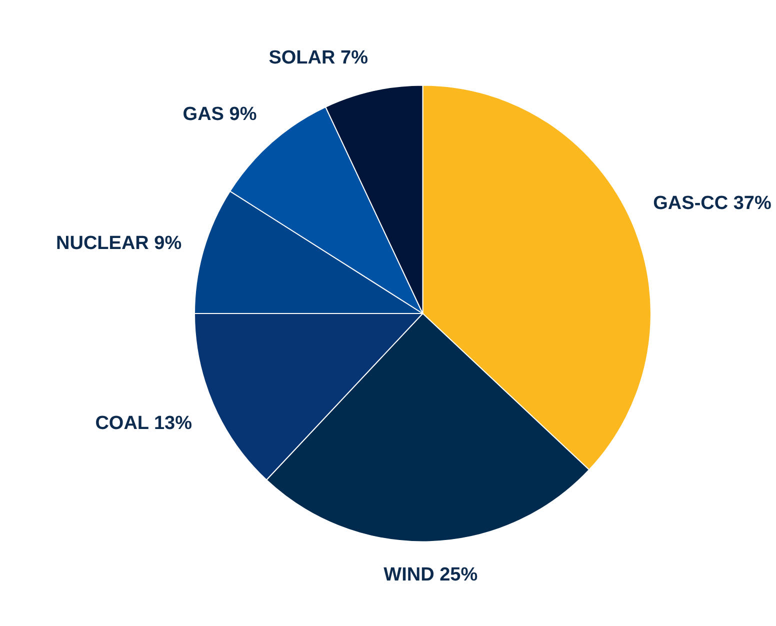 The image size is (776, 626). Describe the element at coordinates (431, 575) in the screenshot. I see `slice-label: WIND 25%` at that location.